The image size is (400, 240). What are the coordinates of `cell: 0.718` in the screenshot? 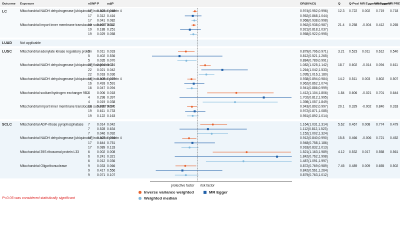 It's located at (394, 11).